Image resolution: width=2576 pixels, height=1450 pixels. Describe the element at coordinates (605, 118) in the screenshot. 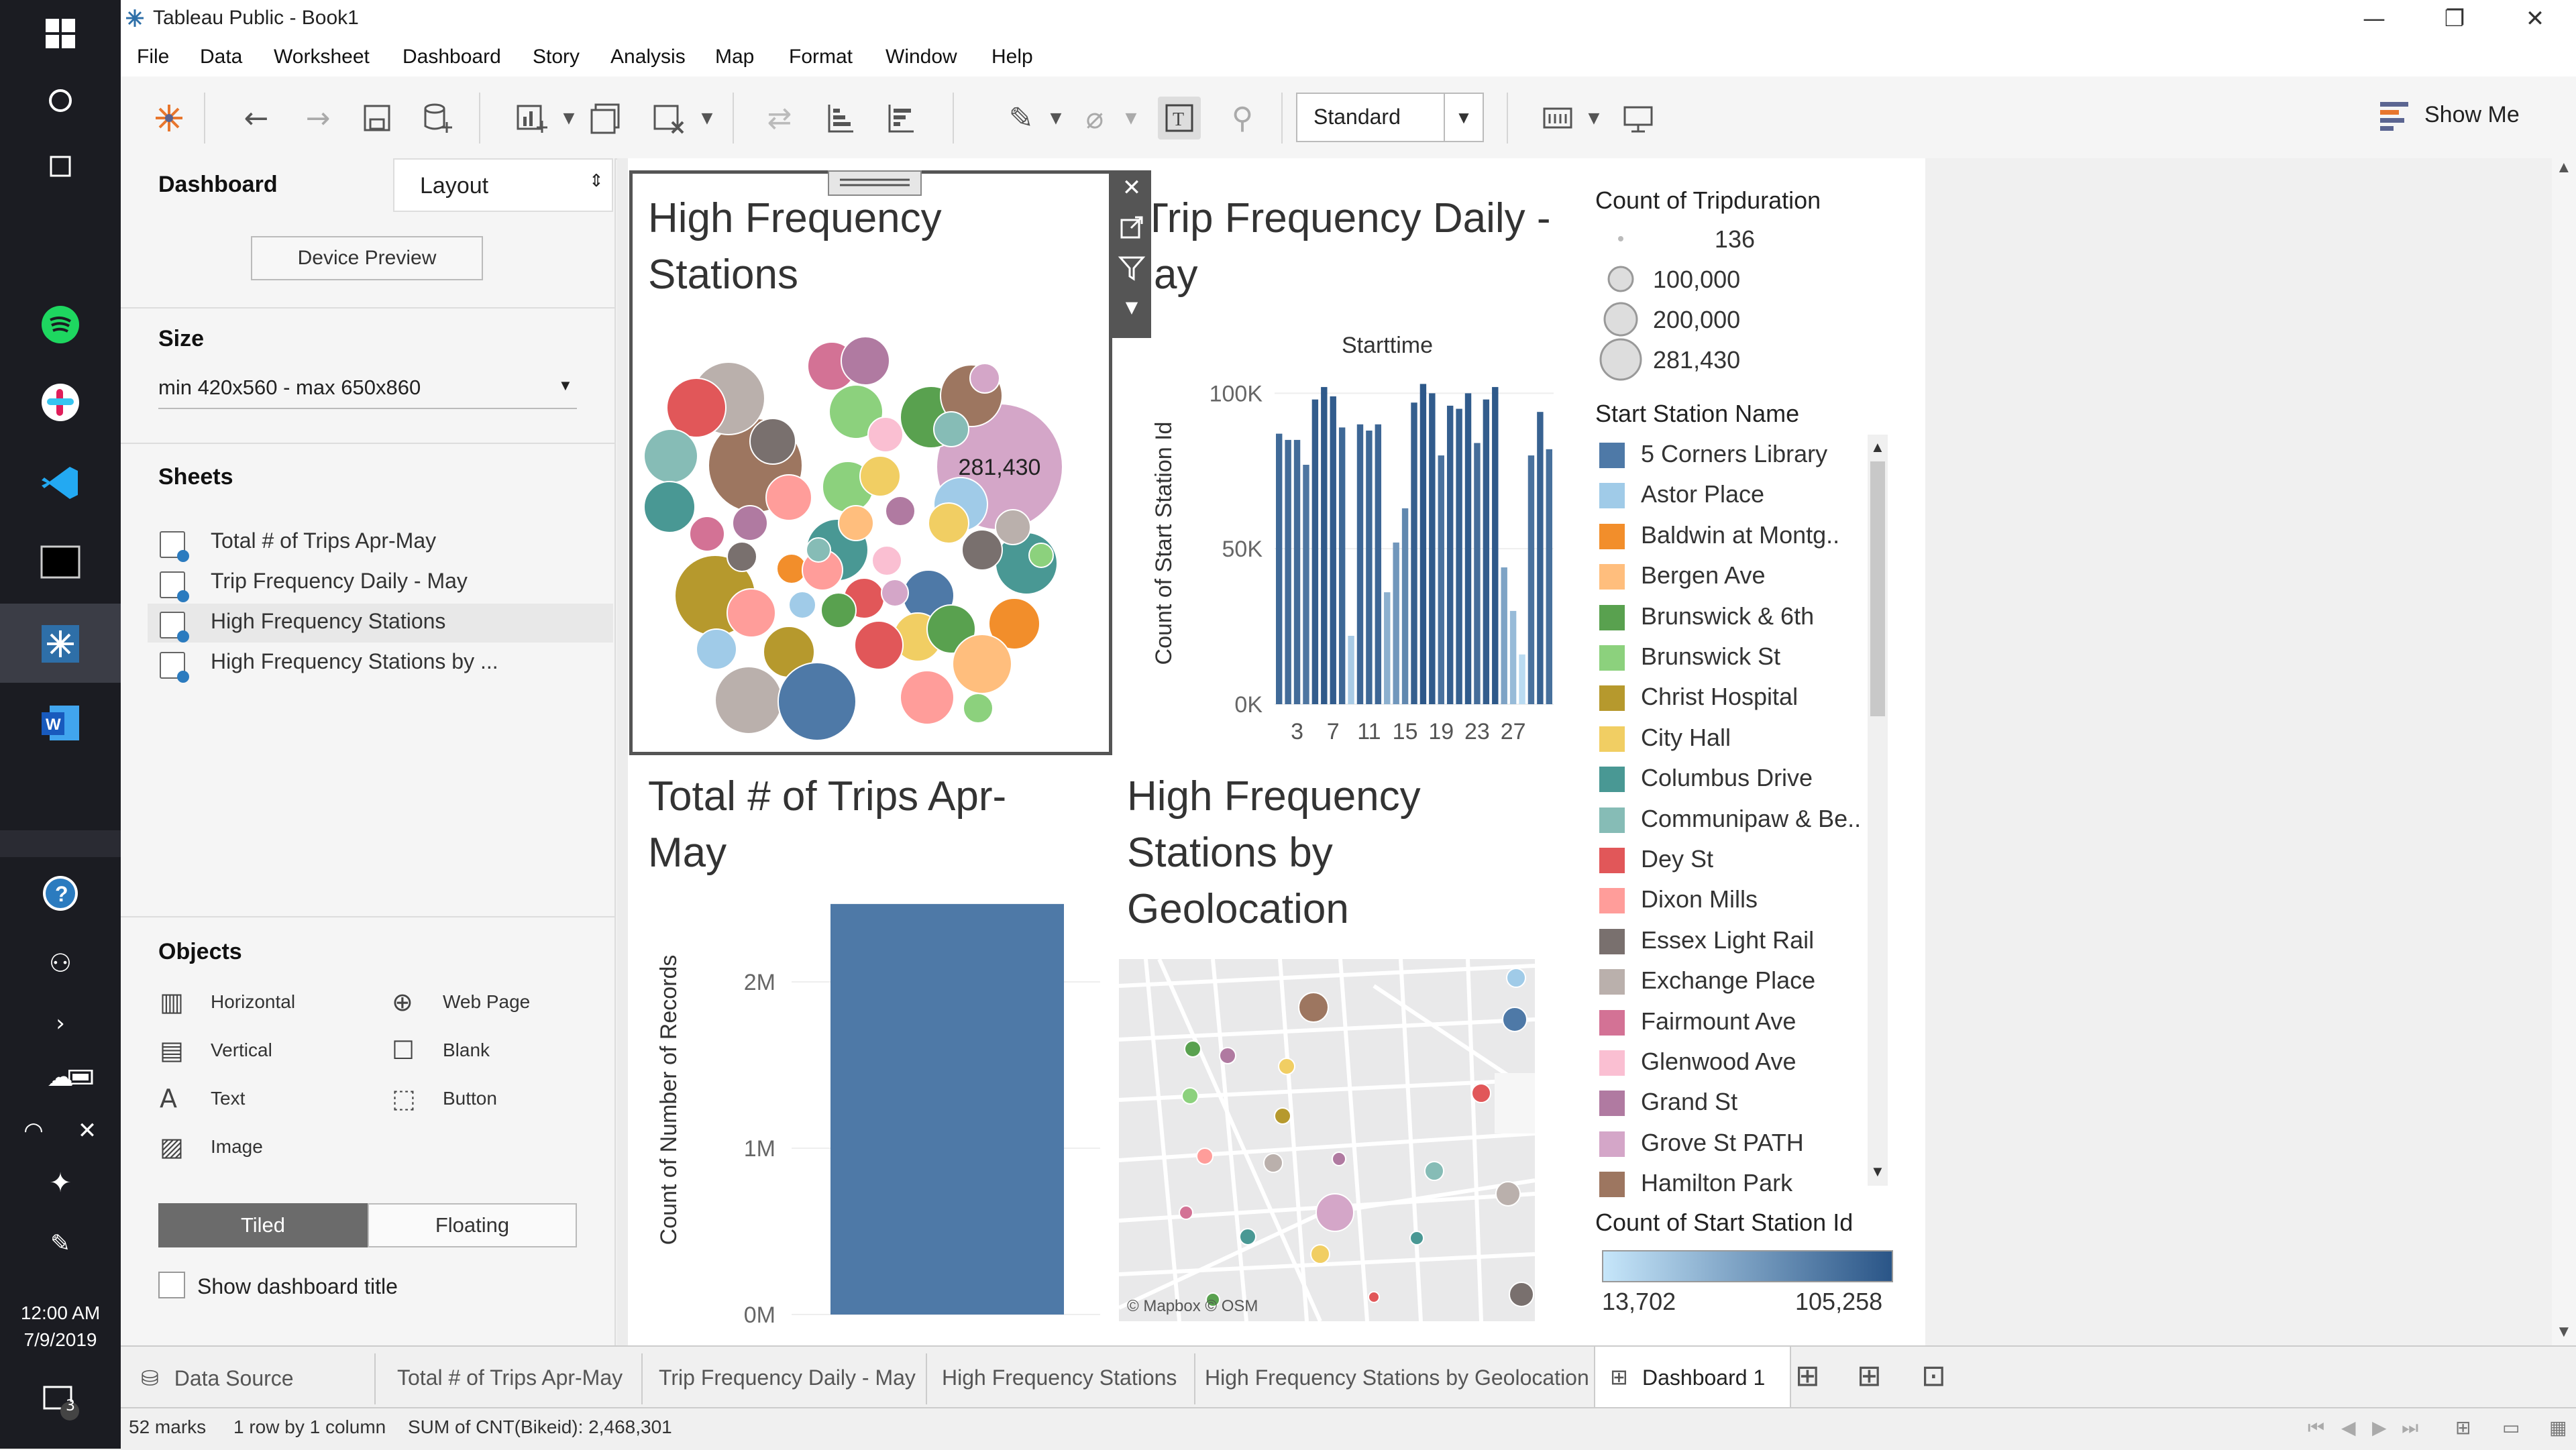

I see `duplicate-sheet-icon` at that location.